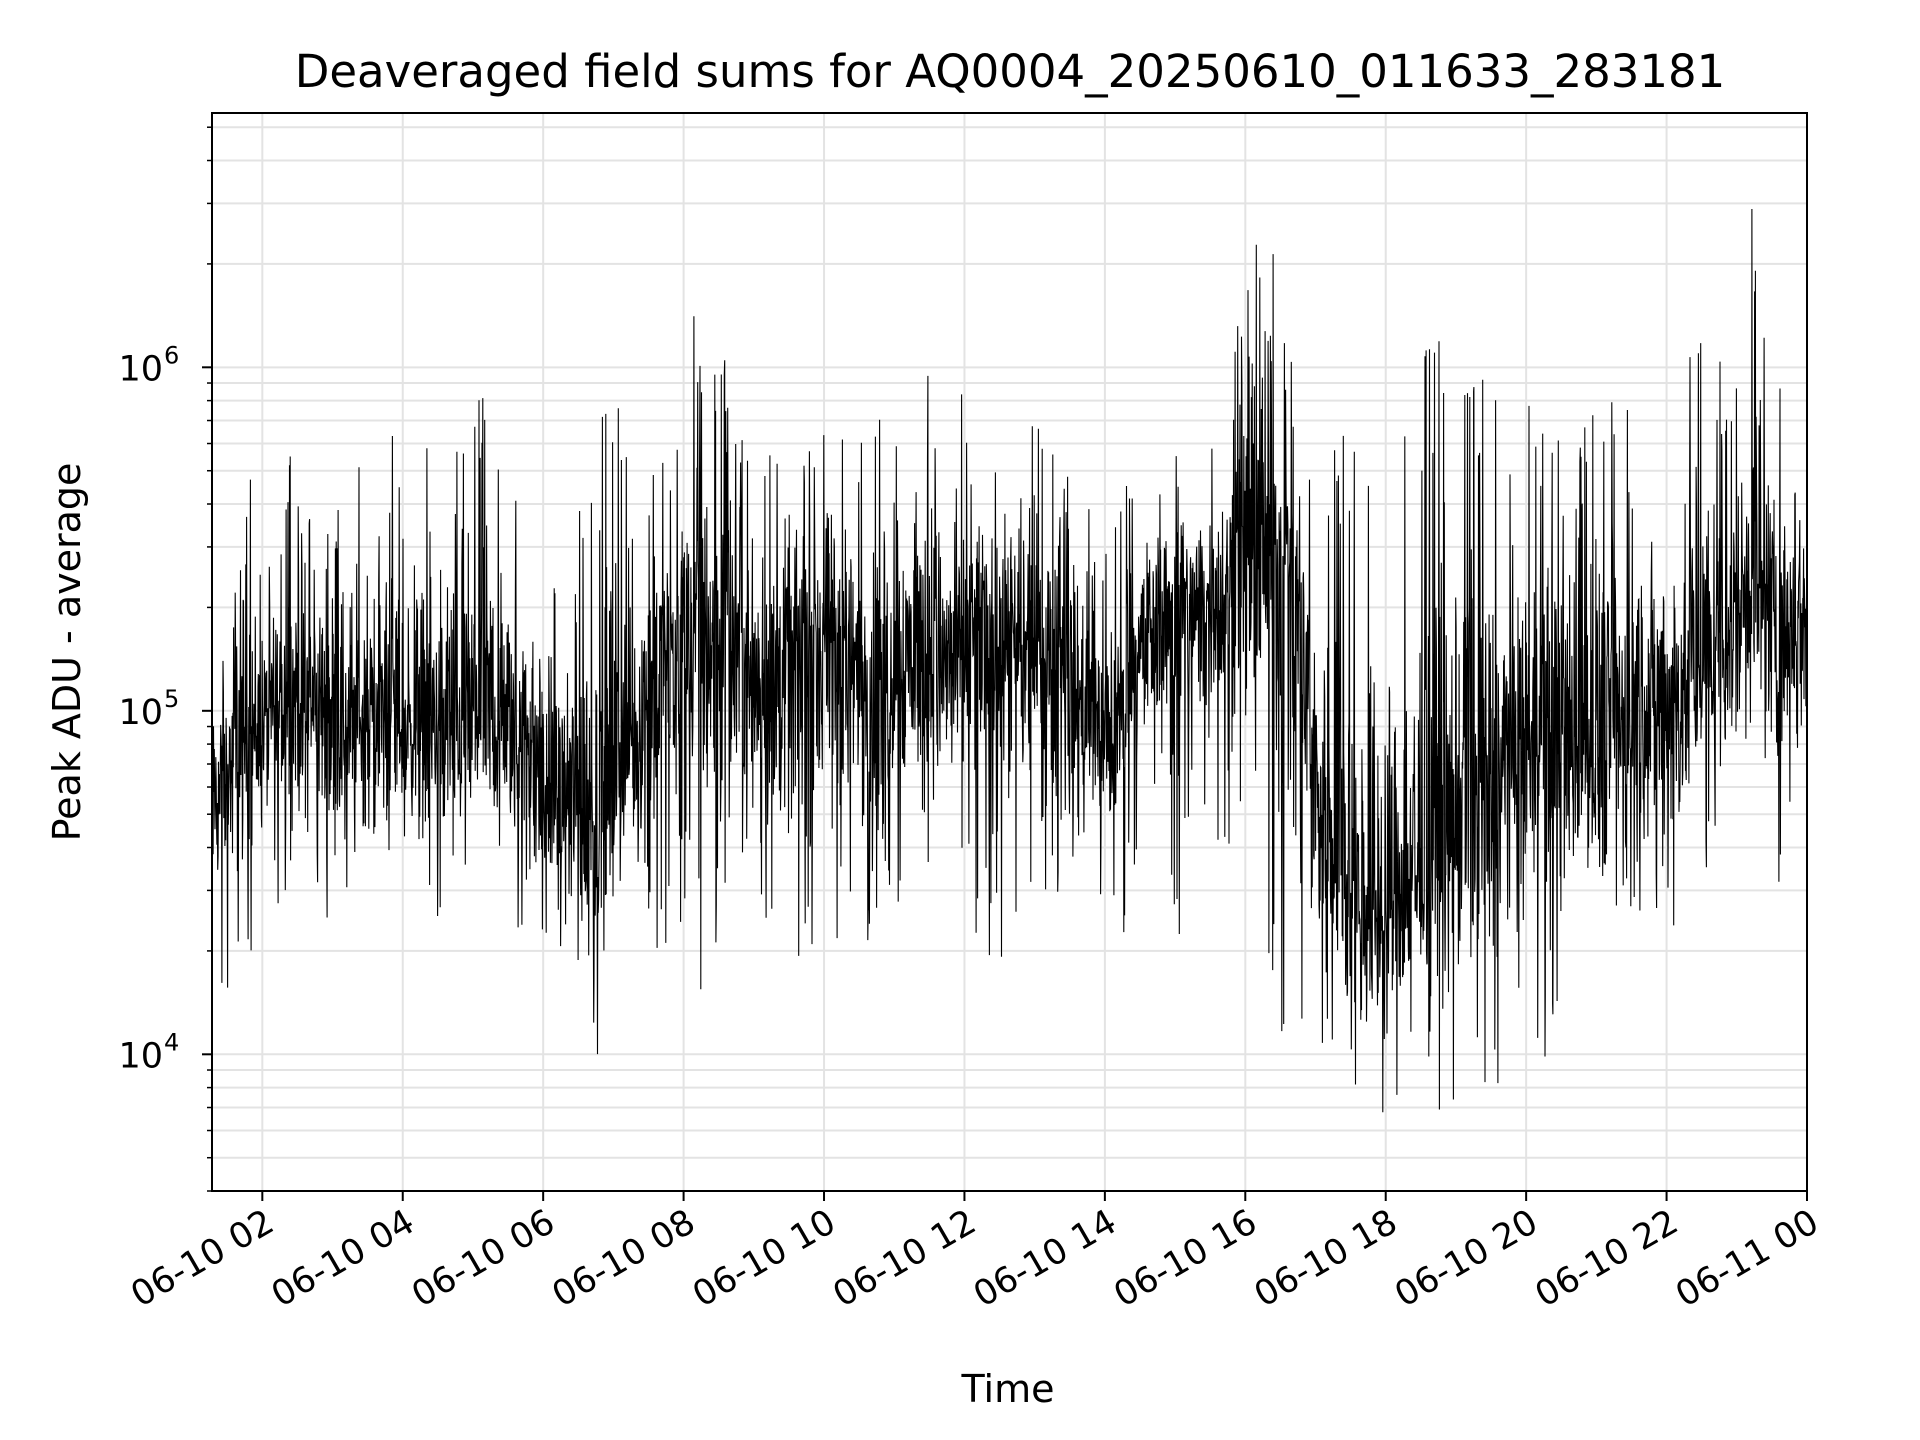 This screenshot has height=1440, width=1920. Describe the element at coordinates (140, 369) in the screenshot. I see `y-tick-base-2: 10` at that location.